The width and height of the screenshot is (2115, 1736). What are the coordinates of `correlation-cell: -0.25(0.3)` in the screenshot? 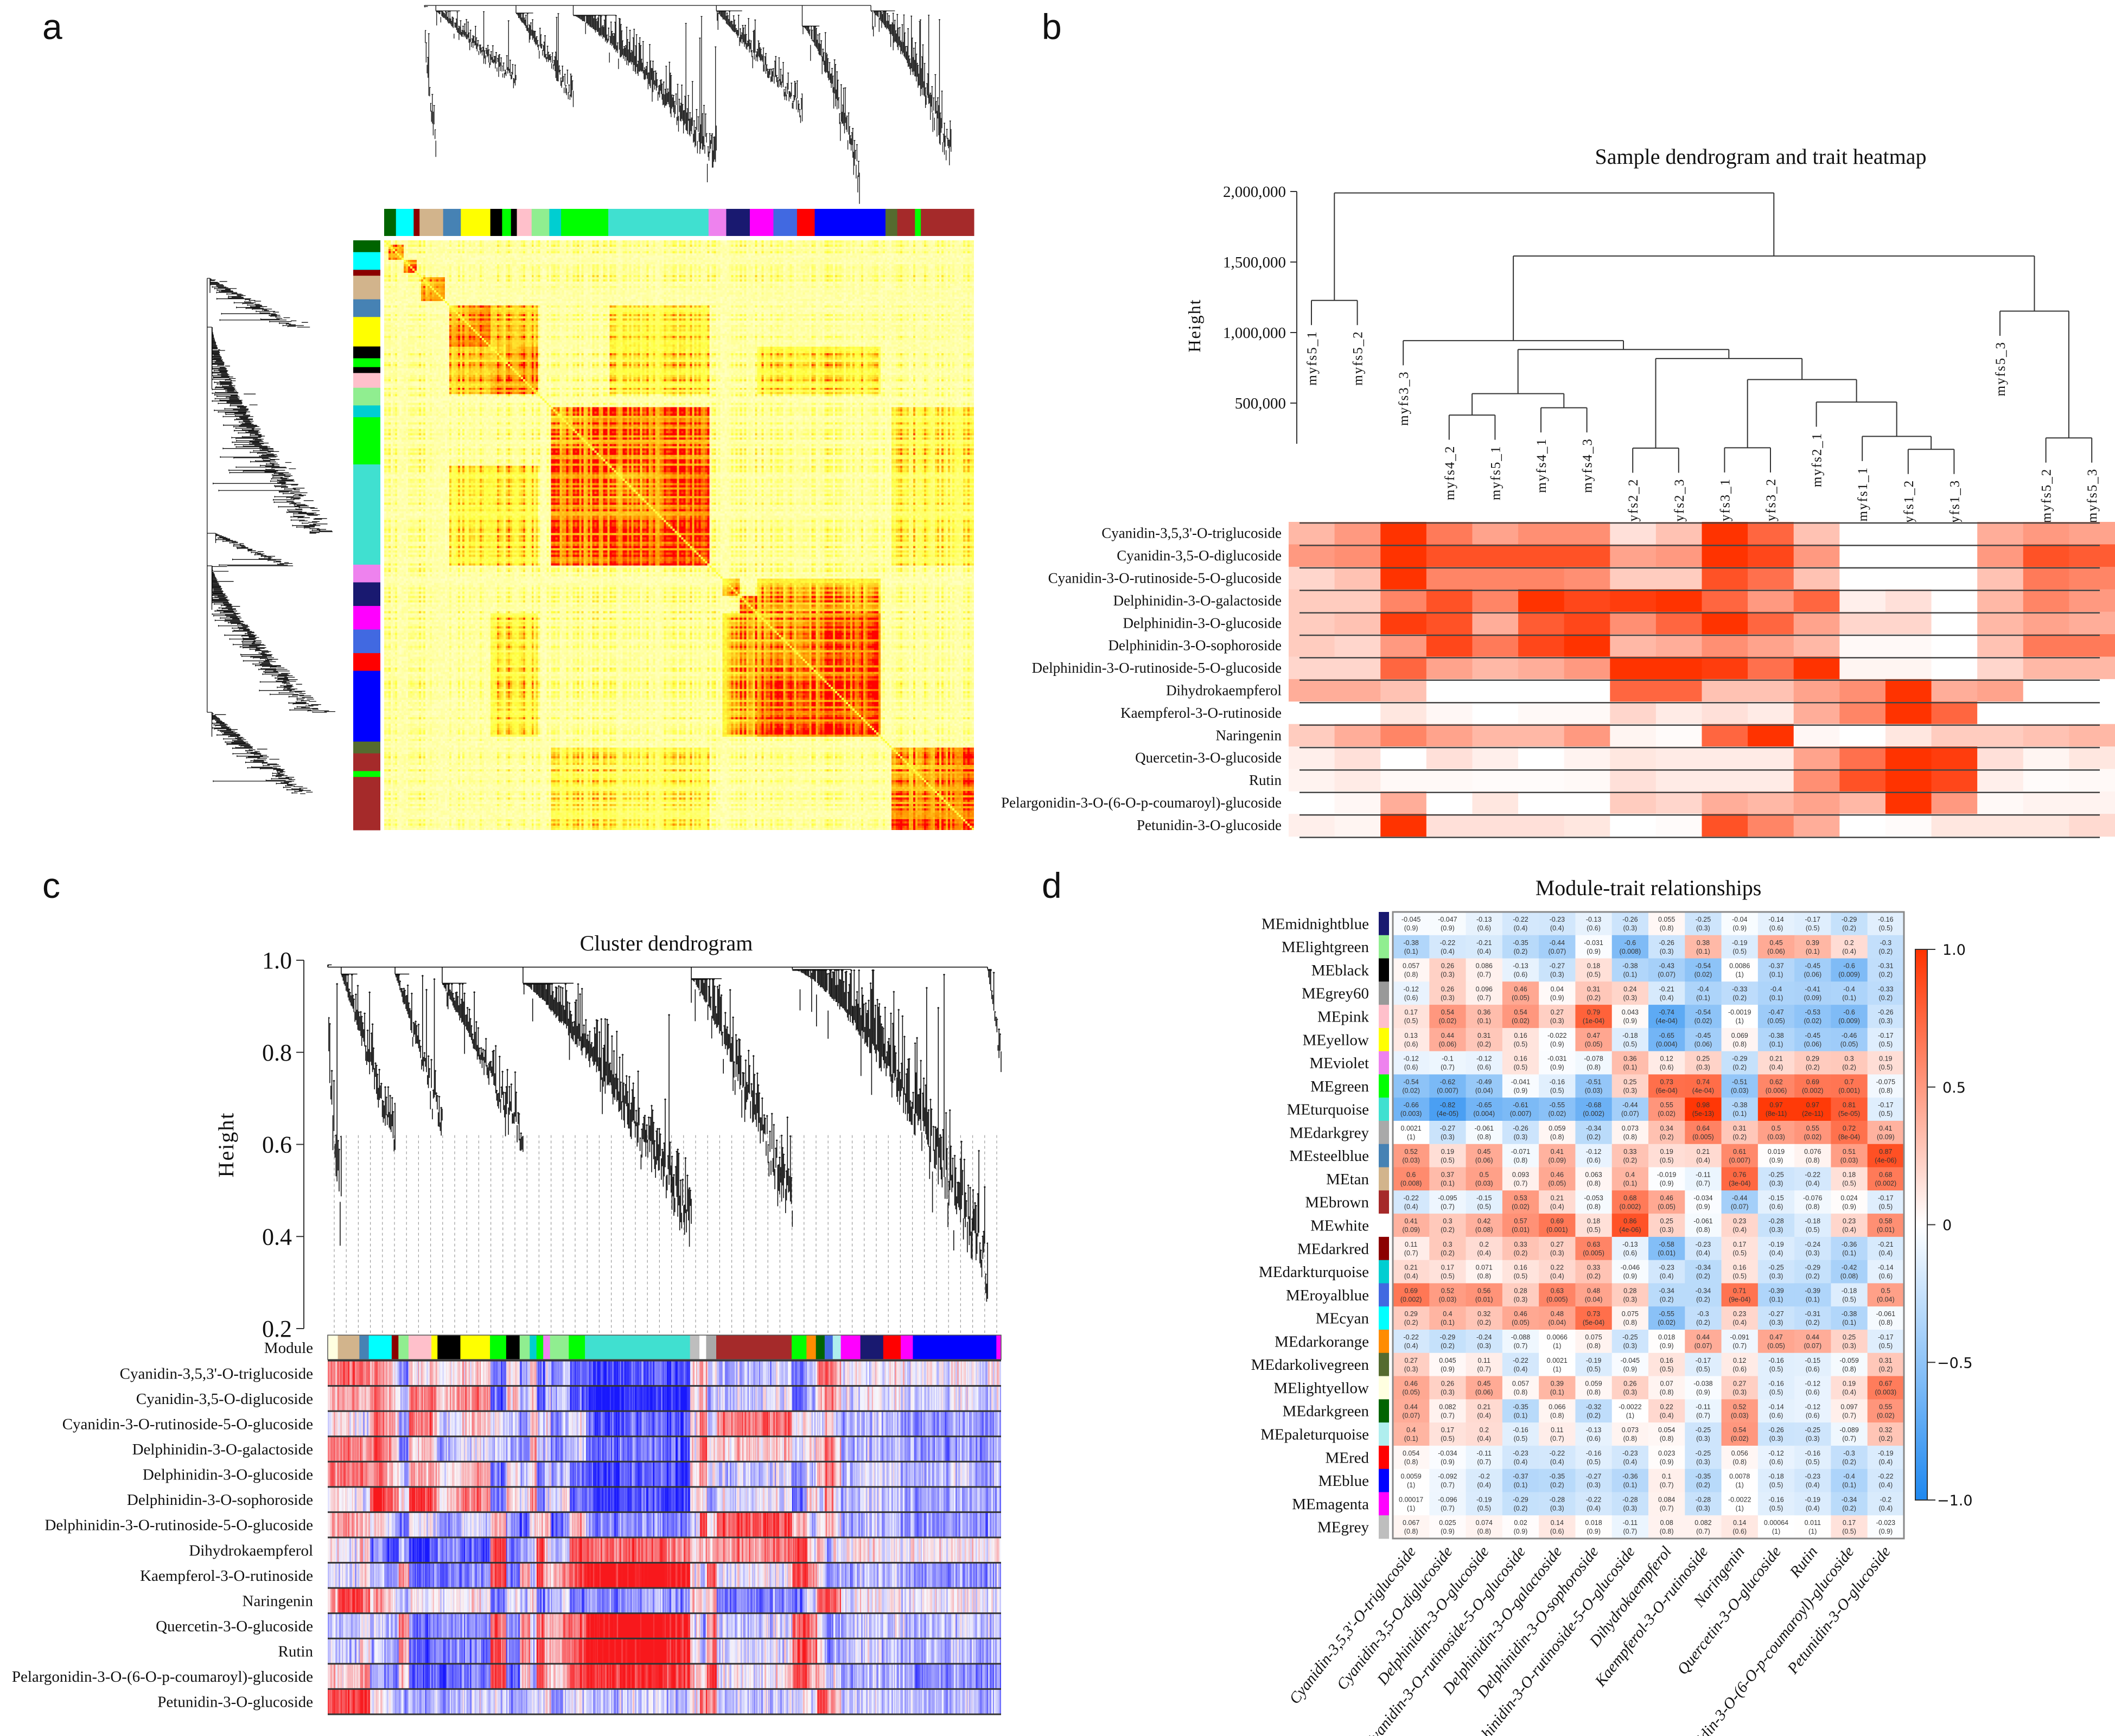 It's located at (1703, 924).